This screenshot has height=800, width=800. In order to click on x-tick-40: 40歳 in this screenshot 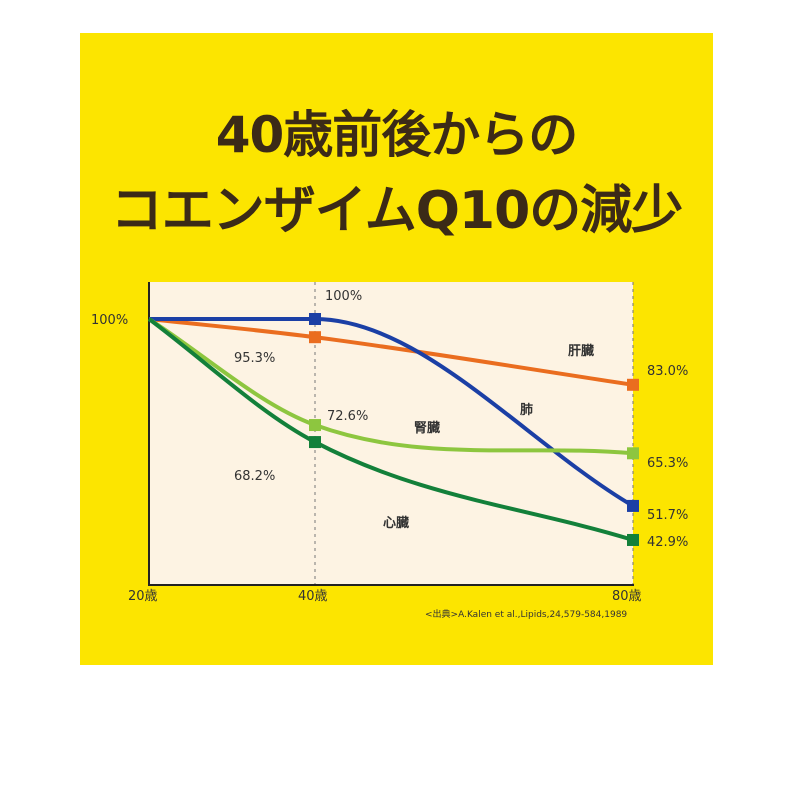, I will do `click(313, 596)`.